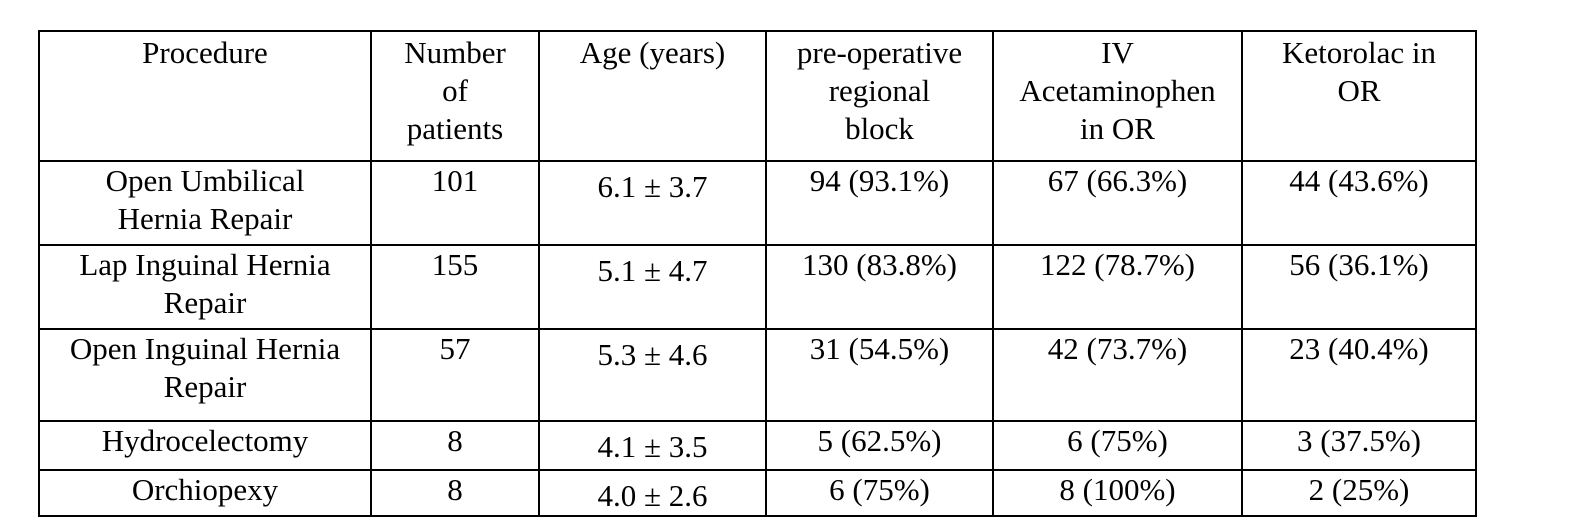  I want to click on cell-procedure: Hydrocelectomy, so click(205, 445).